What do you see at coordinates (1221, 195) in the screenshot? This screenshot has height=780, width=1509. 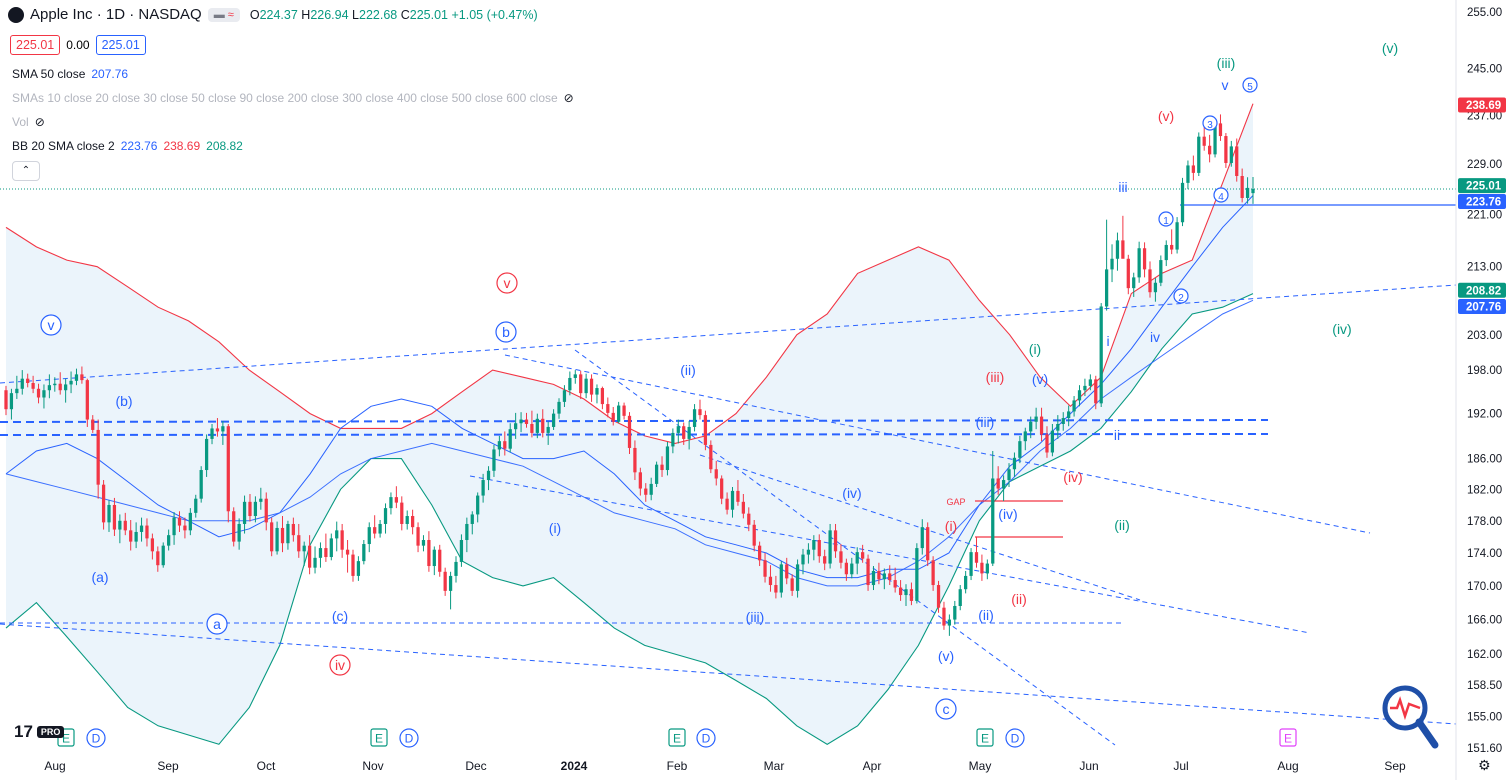 I see `wave-label: 4` at bounding box center [1221, 195].